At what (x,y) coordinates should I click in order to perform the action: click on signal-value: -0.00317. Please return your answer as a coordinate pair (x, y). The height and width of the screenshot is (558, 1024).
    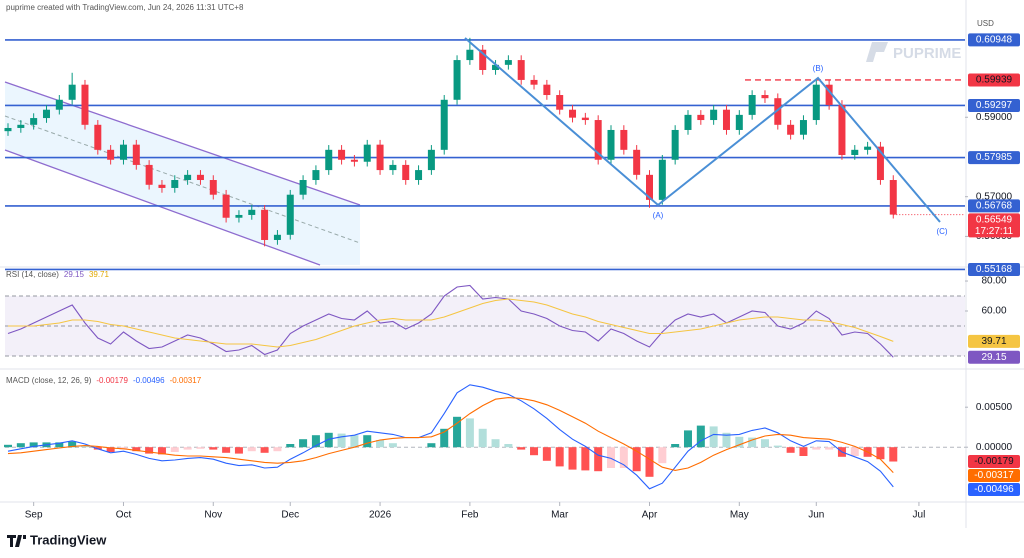
    Looking at the image, I should click on (186, 380).